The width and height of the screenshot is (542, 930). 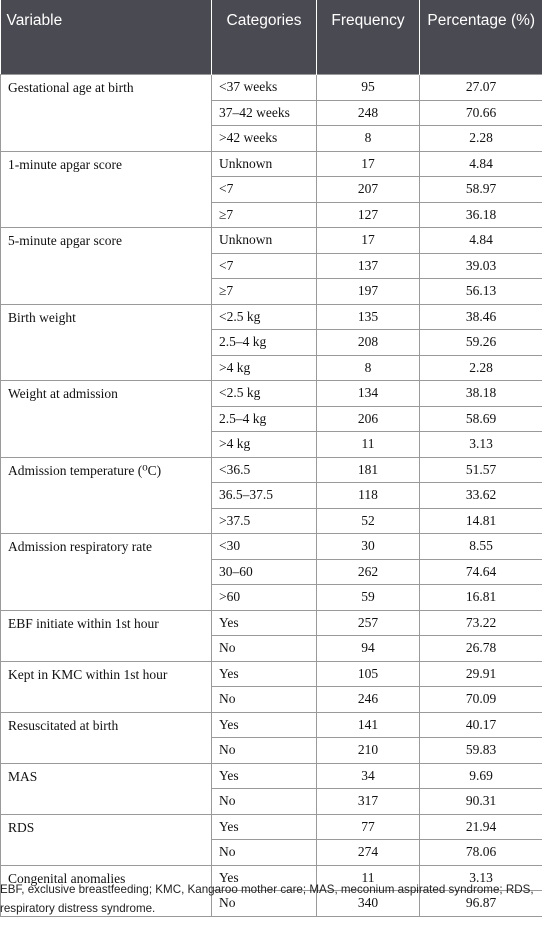 I want to click on table-row: <7 207 58.97, so click(x=271, y=189).